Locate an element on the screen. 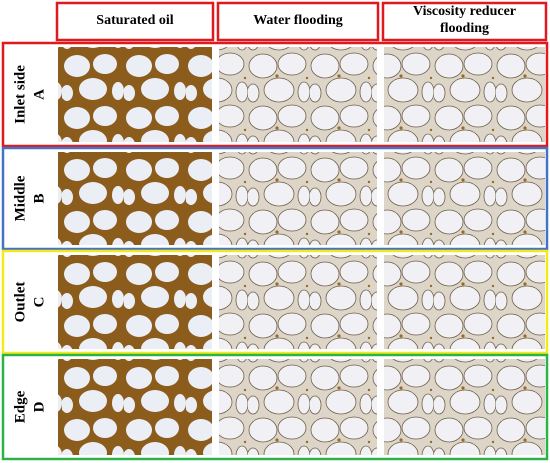 This screenshot has width=550, height=463. column-header: Saturated oil is located at coordinates (135, 20).